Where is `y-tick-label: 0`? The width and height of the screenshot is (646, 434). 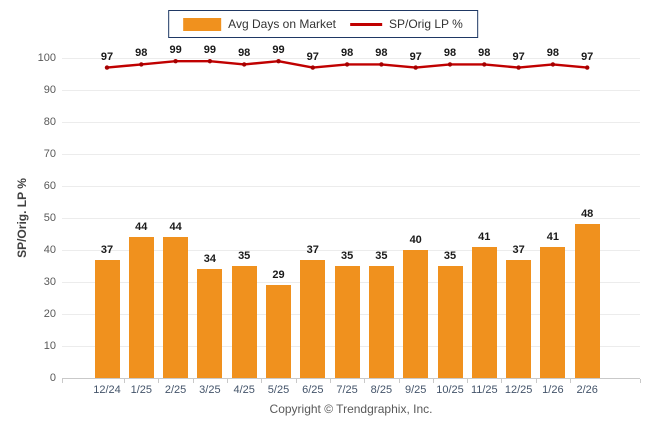 y-tick-label: 0 is located at coordinates (52, 378).